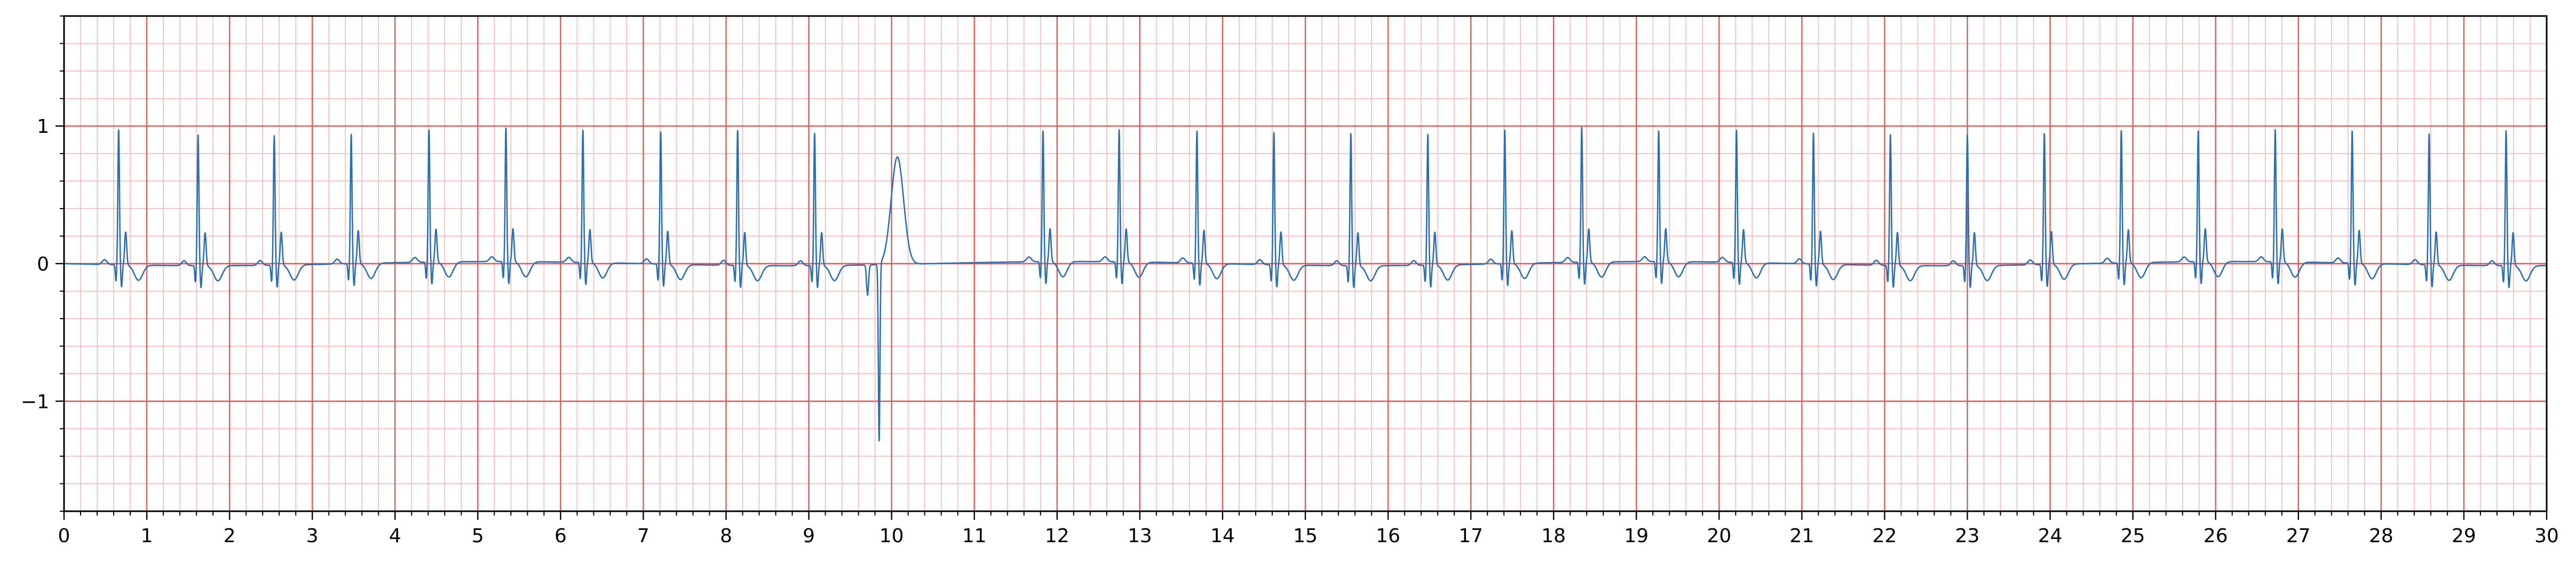 The width and height of the screenshot is (2576, 563). What do you see at coordinates (1222, 536) in the screenshot?
I see `x-tick-label: 14` at bounding box center [1222, 536].